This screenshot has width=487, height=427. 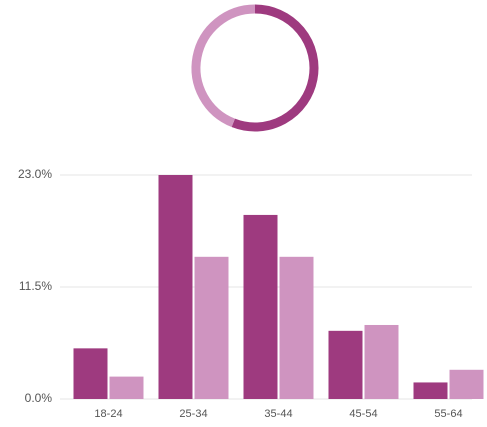 I want to click on x-tick-label: 18-24, so click(x=108, y=414).